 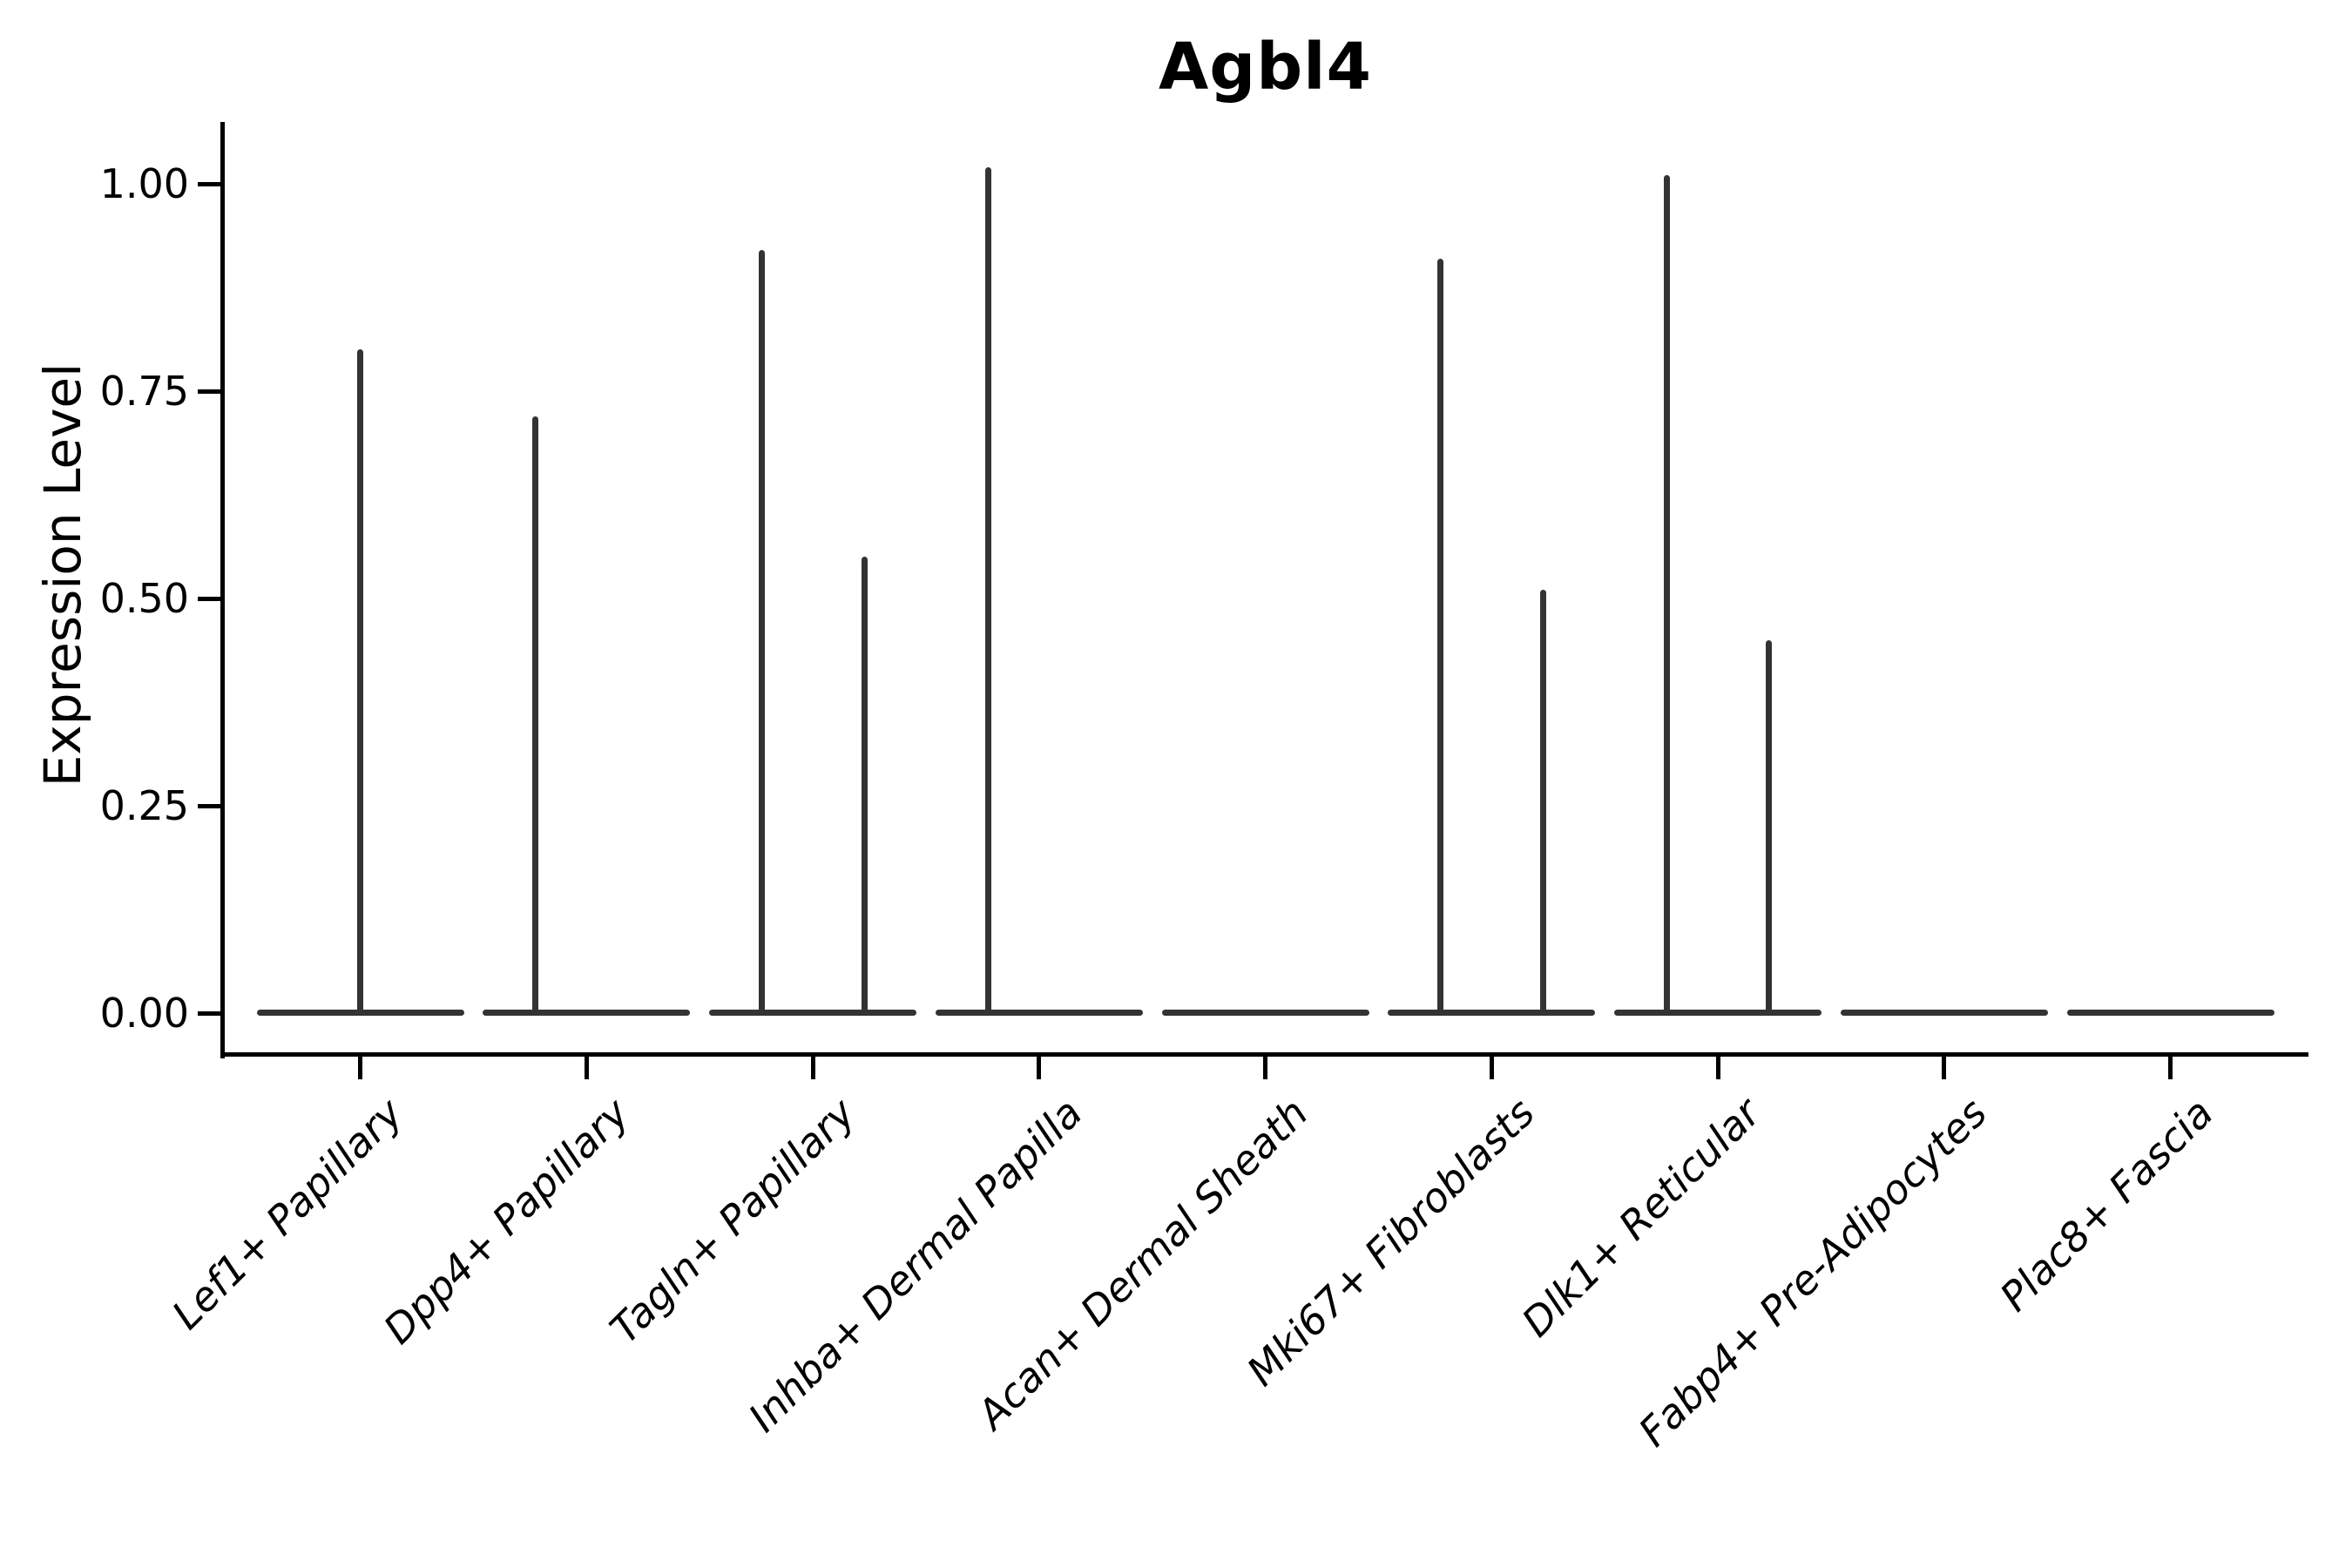 I want to click on x-tick-label: Dlk1+ Reticular, so click(x=1641, y=1217).